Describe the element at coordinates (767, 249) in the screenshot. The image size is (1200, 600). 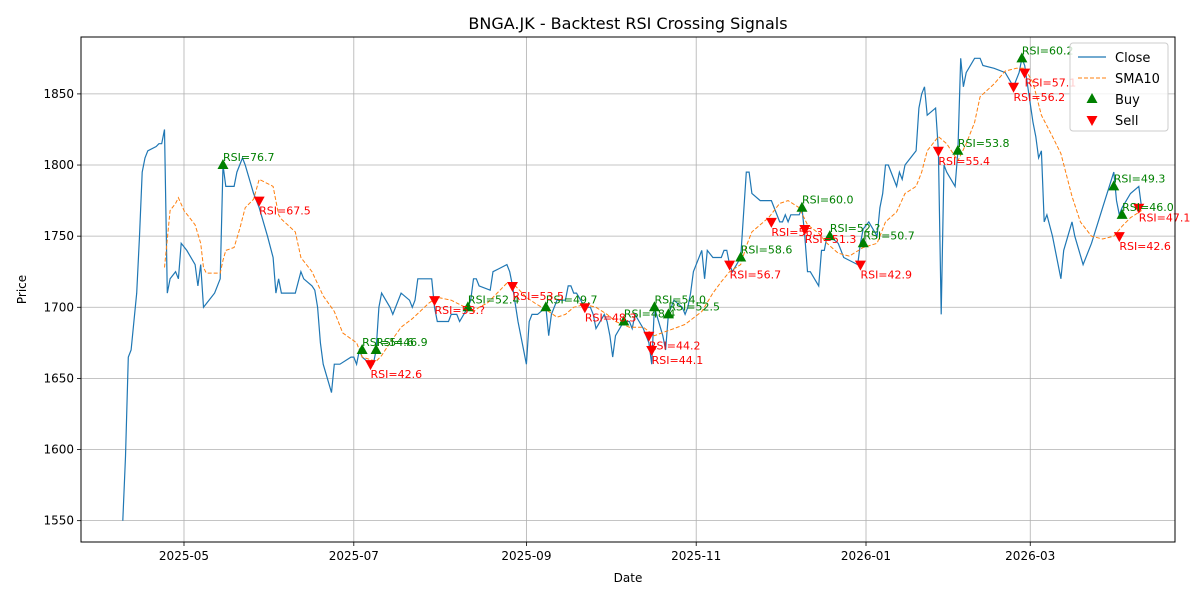
I see `buy-annotation: RSI=58.6` at that location.